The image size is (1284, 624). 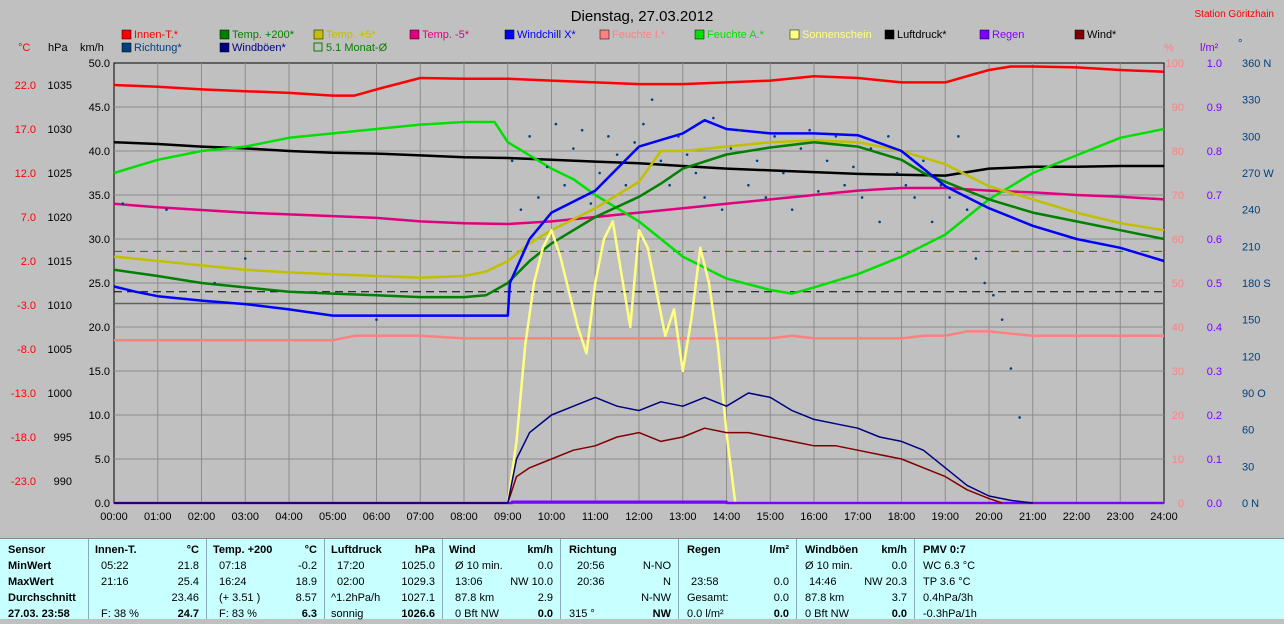 I want to click on innen-max-time: 21:16, so click(x=115, y=582).